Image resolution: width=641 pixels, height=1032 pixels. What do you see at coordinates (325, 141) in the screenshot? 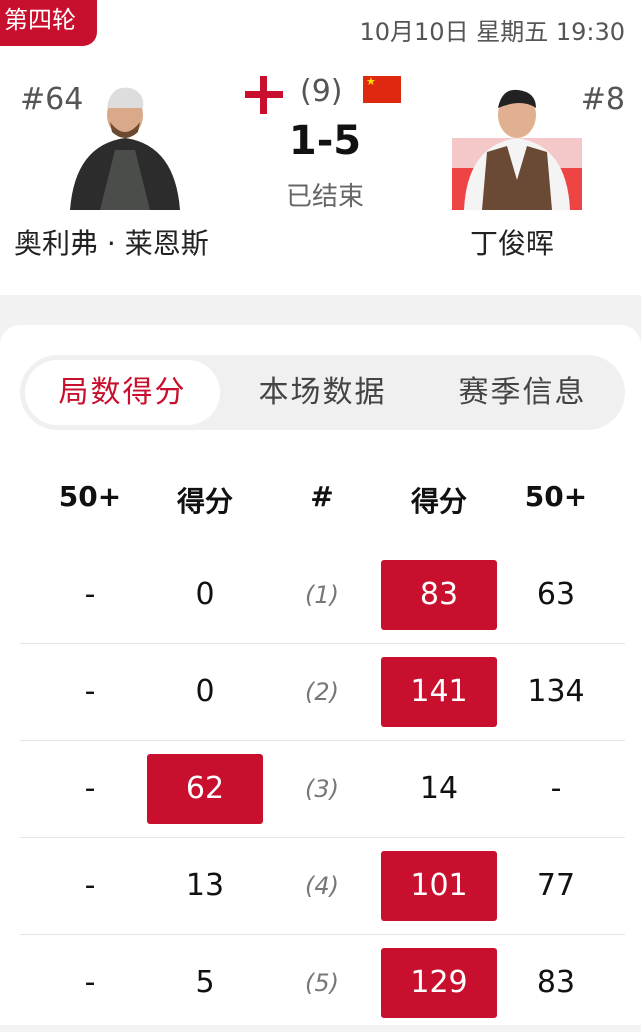
I see `match-score: 1-5` at bounding box center [325, 141].